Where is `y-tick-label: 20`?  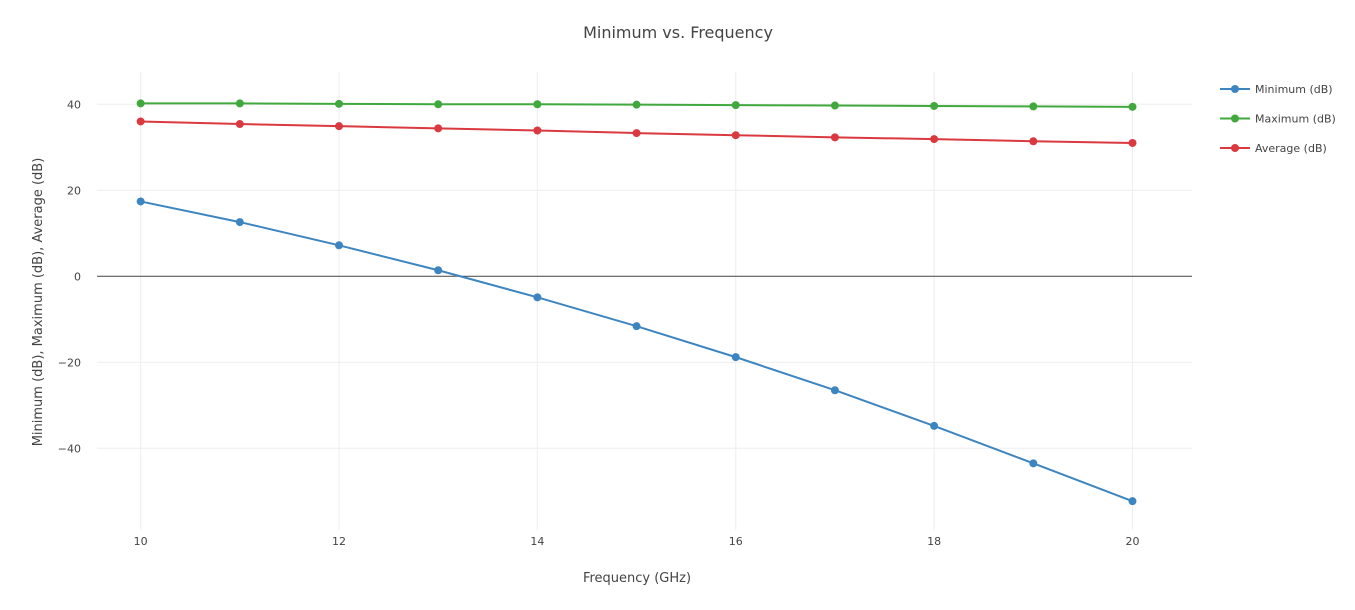
y-tick-label: 20 is located at coordinates (74, 190).